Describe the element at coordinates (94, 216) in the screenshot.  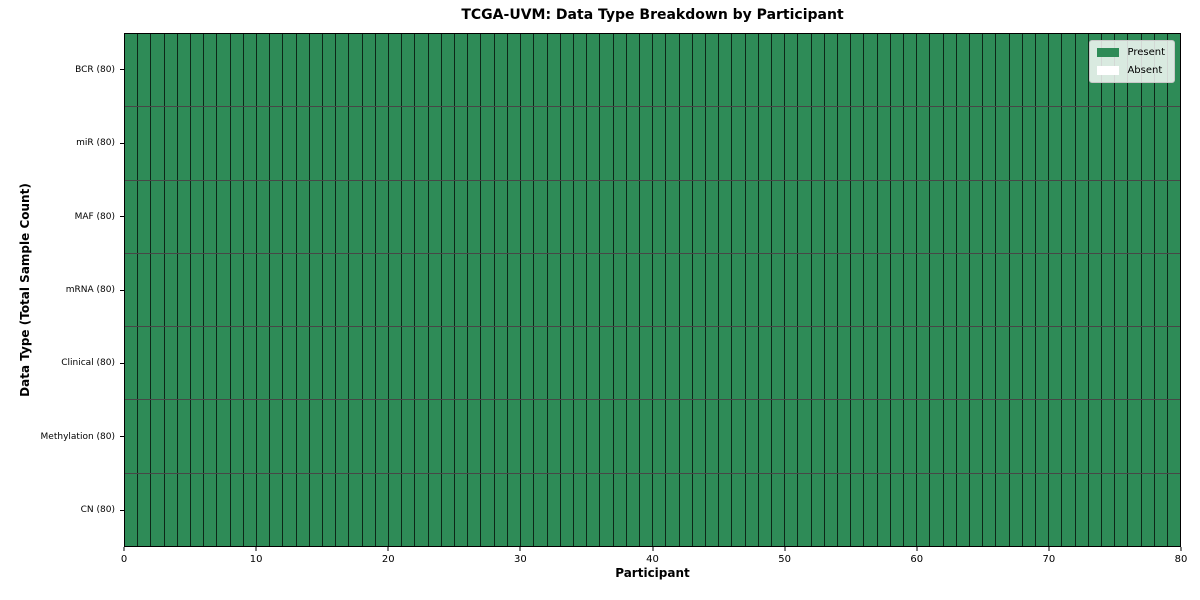
I see `y-tick-label: MAF (80)` at that location.